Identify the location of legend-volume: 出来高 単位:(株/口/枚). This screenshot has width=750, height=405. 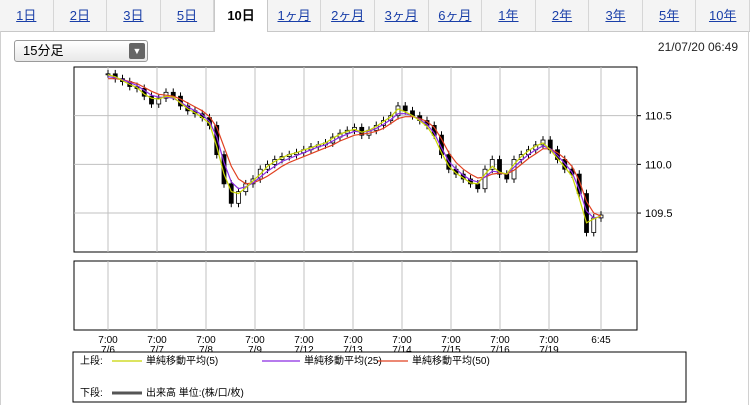
(195, 392).